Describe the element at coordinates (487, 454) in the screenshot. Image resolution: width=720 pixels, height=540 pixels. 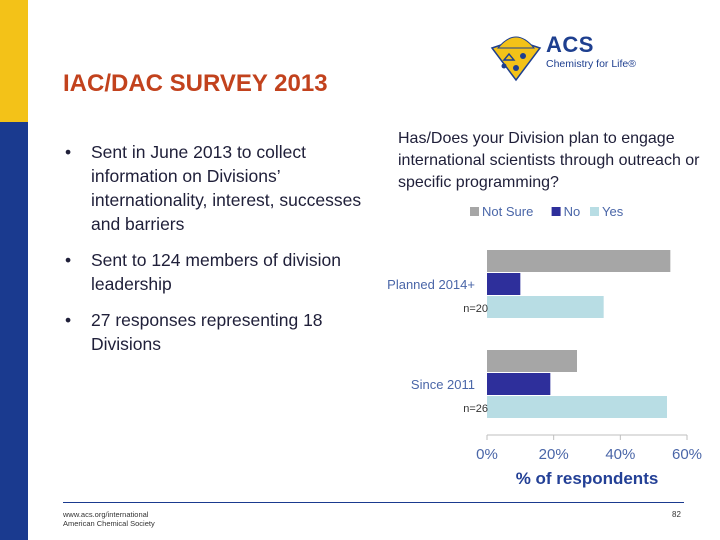
I see `x-tick-label: 0%` at that location.